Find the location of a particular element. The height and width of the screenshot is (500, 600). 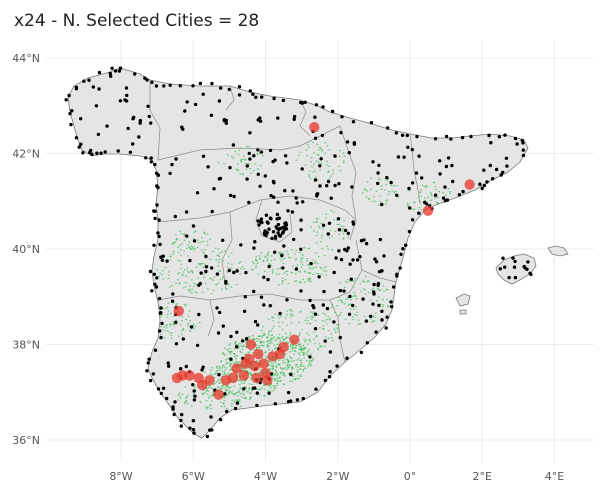

menorca is located at coordinates (558, 251).